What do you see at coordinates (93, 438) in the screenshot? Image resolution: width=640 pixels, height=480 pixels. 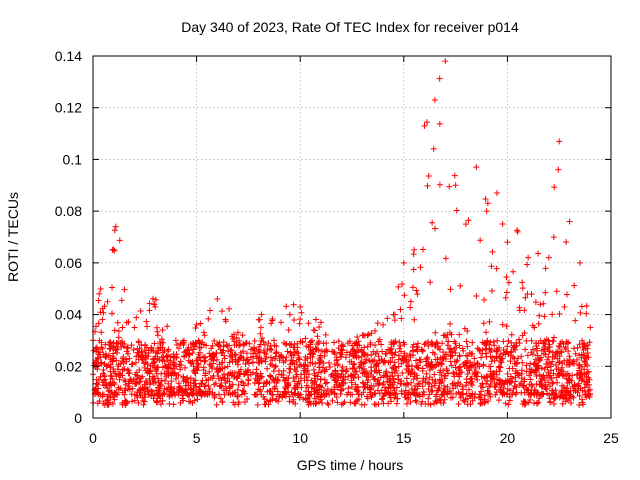 I see `x-tick-label: 0` at bounding box center [93, 438].